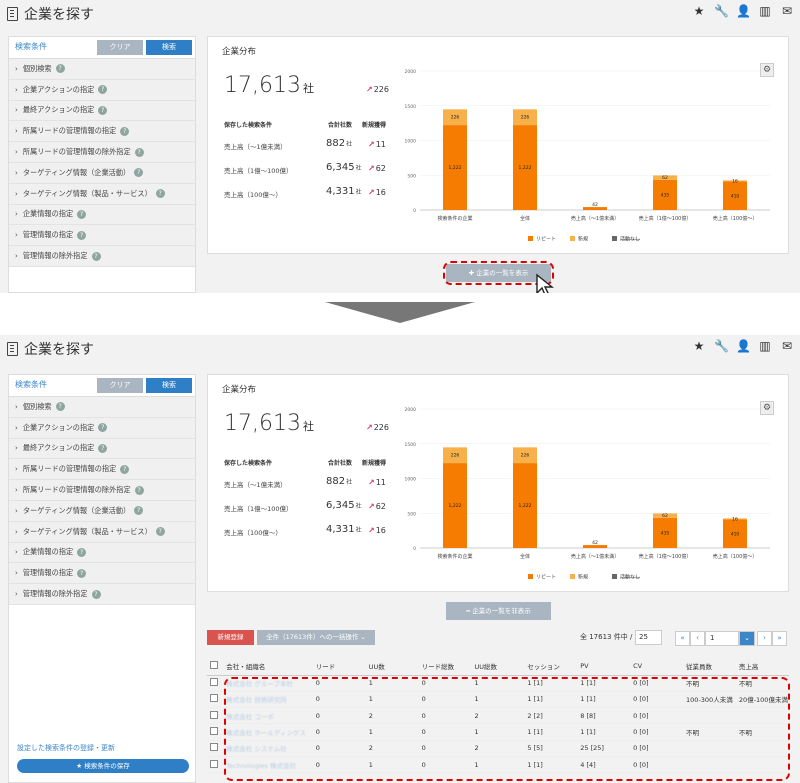 This screenshot has width=800, height=783. What do you see at coordinates (268, 666) in the screenshot?
I see `column-header: 会社・組織名` at bounding box center [268, 666].